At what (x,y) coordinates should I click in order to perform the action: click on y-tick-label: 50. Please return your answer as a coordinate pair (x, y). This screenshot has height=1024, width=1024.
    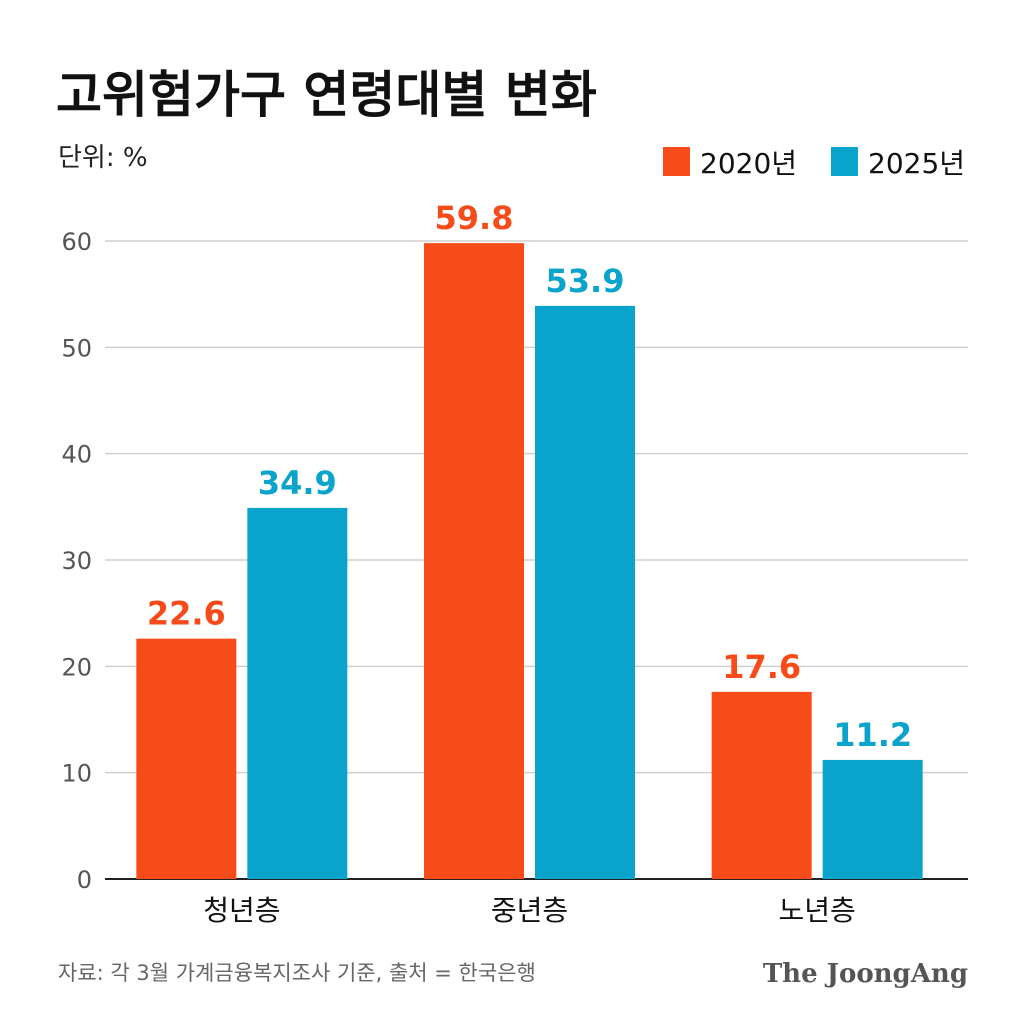
    Looking at the image, I should click on (76, 348).